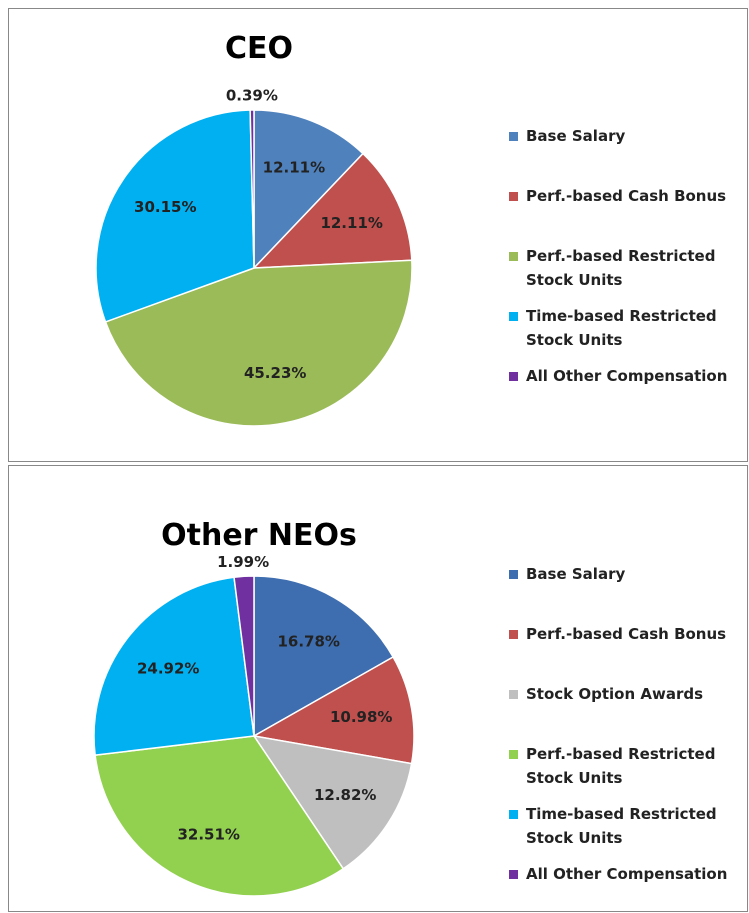 The height and width of the screenshot is (913, 749). Describe the element at coordinates (308, 641) in the screenshot. I see `data-label: 16.78%` at that location.